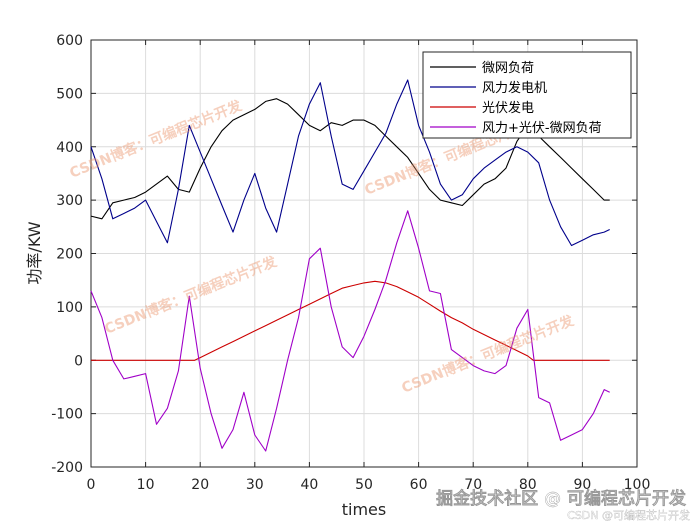 The width and height of the screenshot is (700, 525). Describe the element at coordinates (309, 485) in the screenshot. I see `x-tick-label: 40` at that location.